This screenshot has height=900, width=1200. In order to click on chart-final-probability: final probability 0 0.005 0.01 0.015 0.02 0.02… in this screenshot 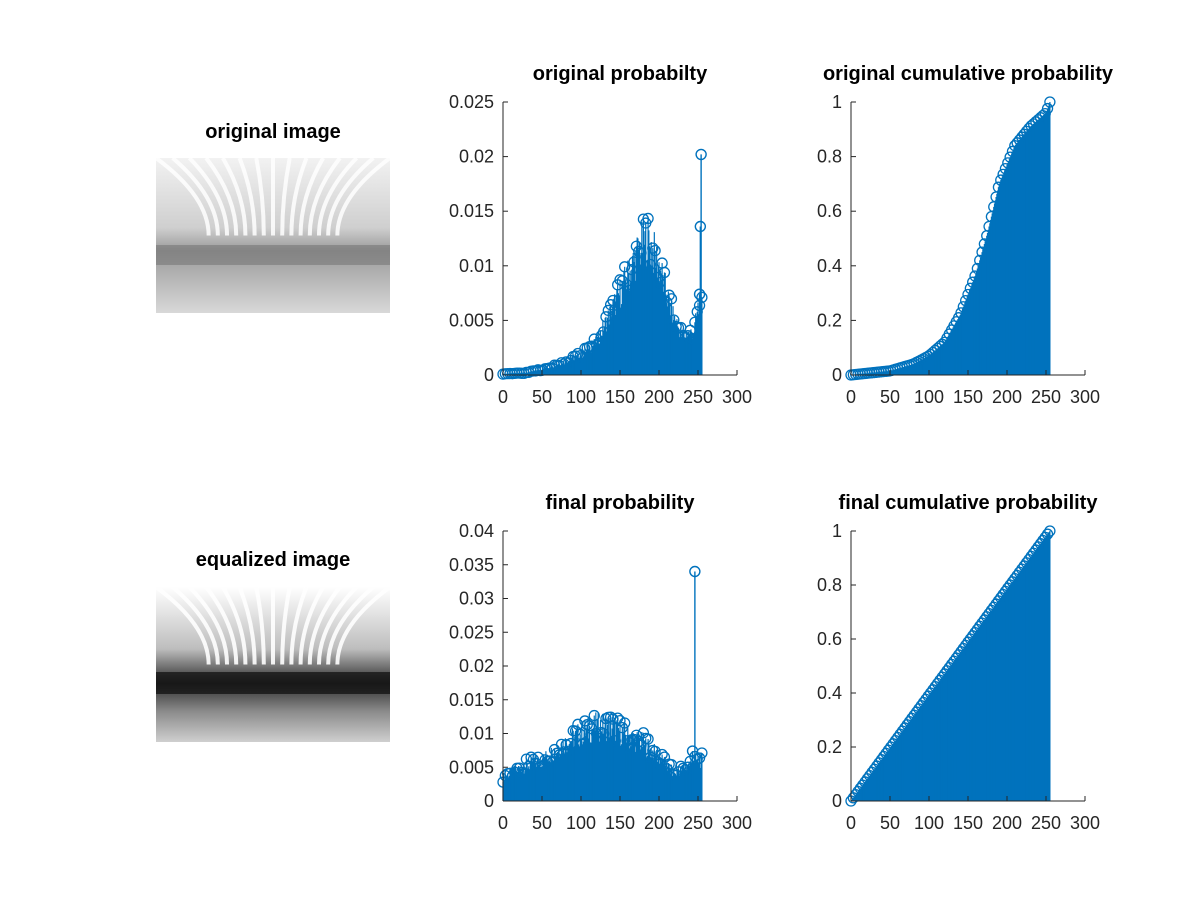, I will do `click(600, 662)`.